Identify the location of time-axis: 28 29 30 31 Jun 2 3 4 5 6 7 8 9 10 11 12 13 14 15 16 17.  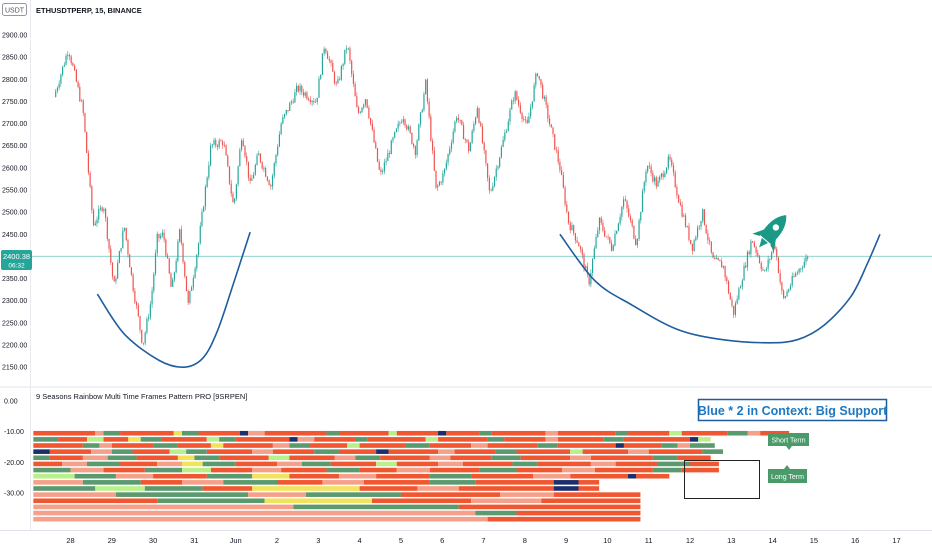
(483, 540).